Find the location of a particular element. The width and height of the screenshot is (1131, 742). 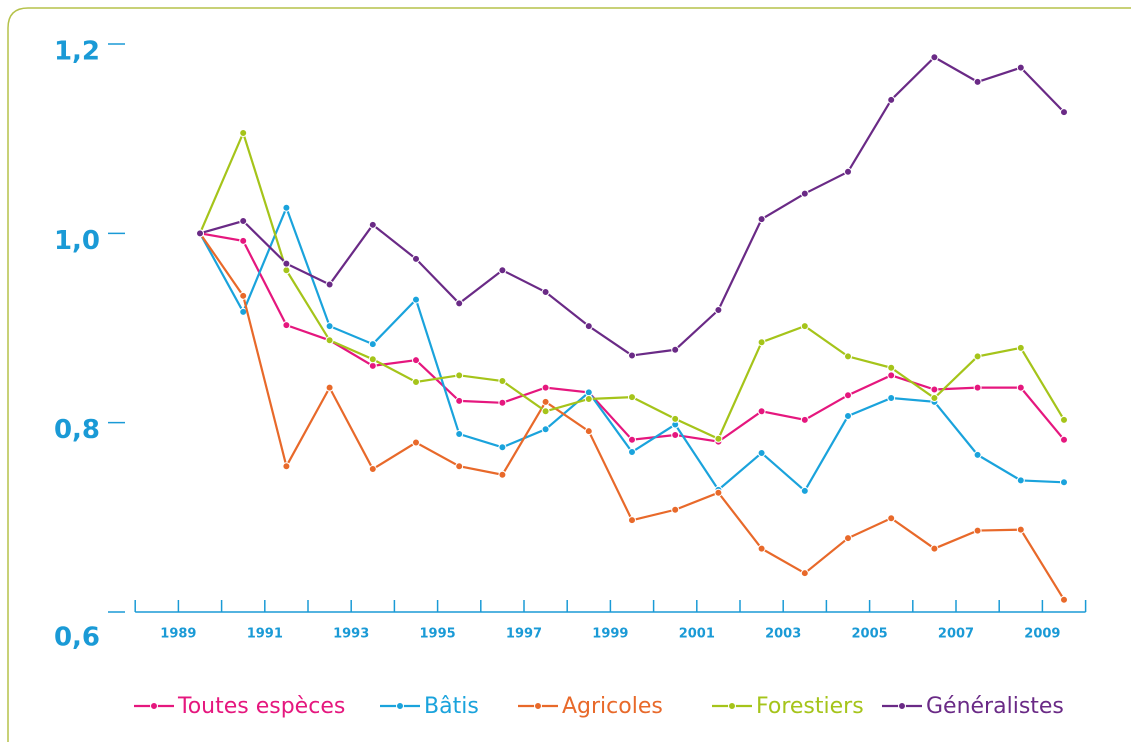

y-tick-label: 0,8 is located at coordinates (77, 430).